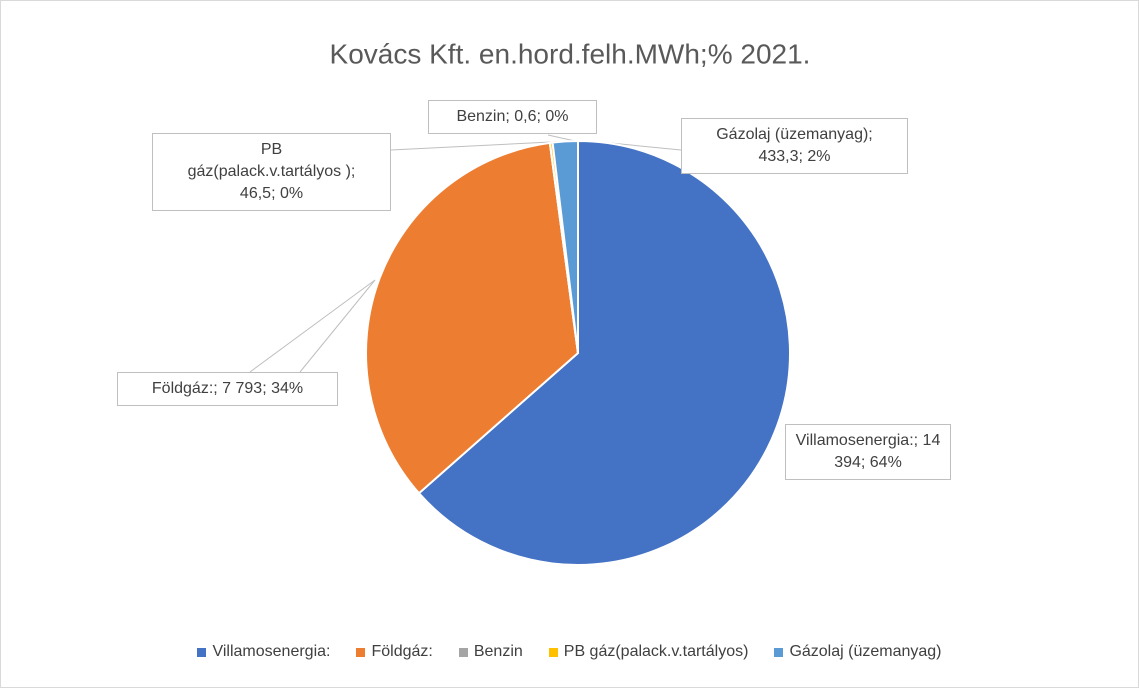 This screenshot has width=1139, height=688. What do you see at coordinates (271, 172) in the screenshot?
I see `data-label: PB gáz(palack.v.tartályos ); 46,5; 0%` at bounding box center [271, 172].